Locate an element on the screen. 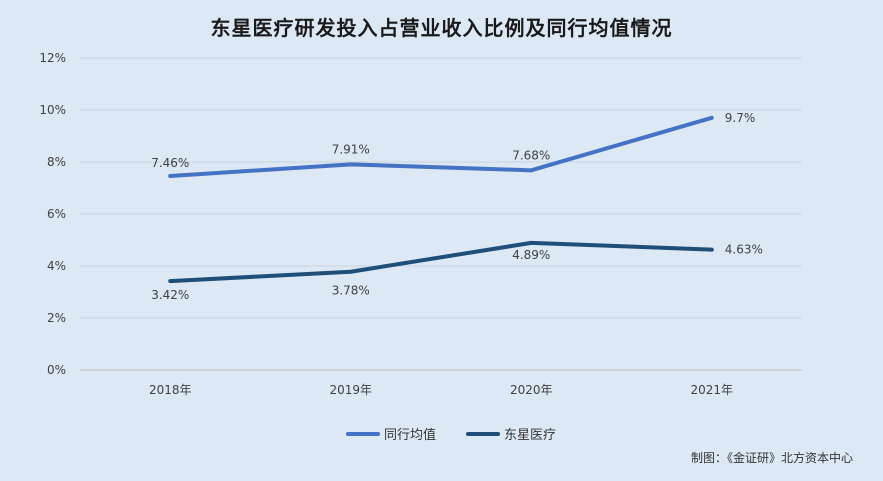 This screenshot has width=883, height=481. data-label: 9.7% is located at coordinates (740, 118).